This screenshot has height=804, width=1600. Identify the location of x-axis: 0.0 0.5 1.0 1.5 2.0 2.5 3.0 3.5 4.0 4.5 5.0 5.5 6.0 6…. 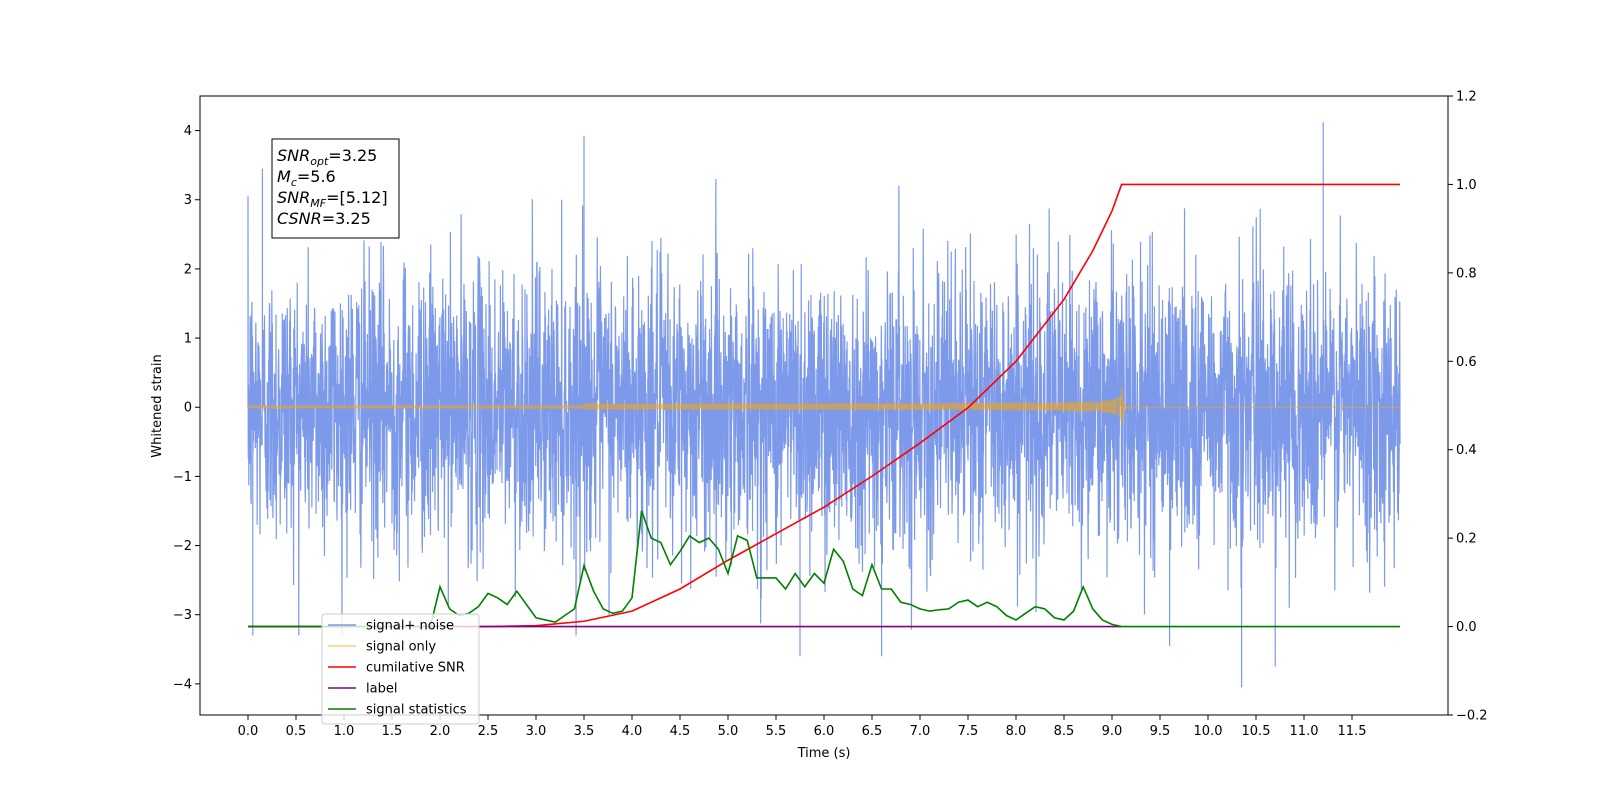
(802, 727).